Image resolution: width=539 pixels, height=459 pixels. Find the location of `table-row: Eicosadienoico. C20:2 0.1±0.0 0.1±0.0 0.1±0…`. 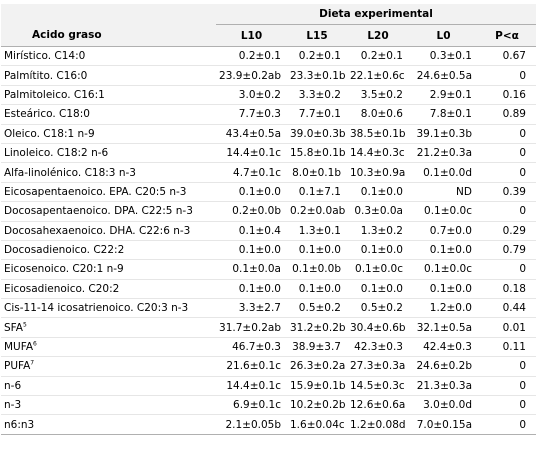

table-row: Eicosadienoico. C20:2 0.1±0.0 0.1±0.0 0.1±0… is located at coordinates (268, 289).